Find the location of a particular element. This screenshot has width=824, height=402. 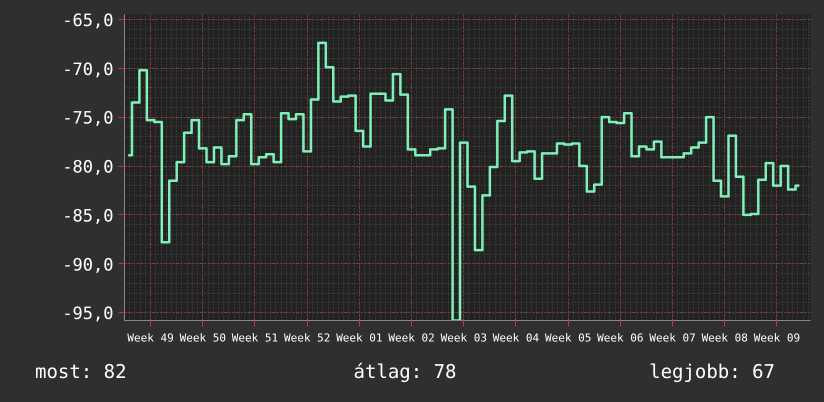

y-tick-label: -90,0 is located at coordinates (88, 265).